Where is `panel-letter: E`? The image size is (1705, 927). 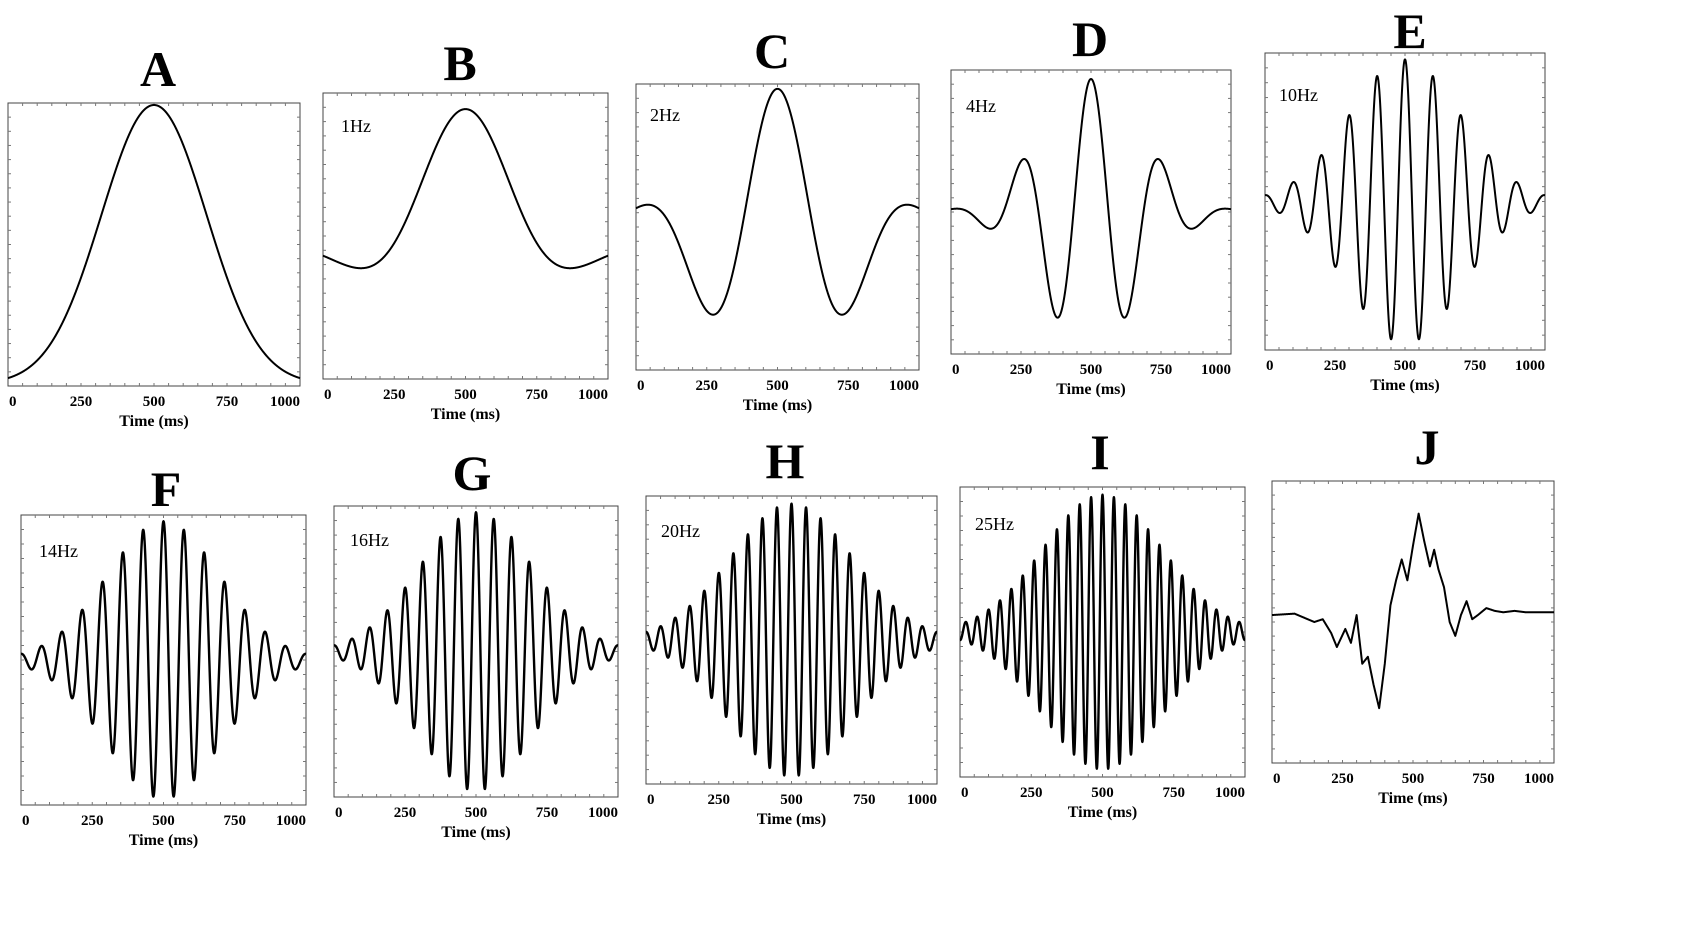
panel-letter: E is located at coordinates (1409, 31).